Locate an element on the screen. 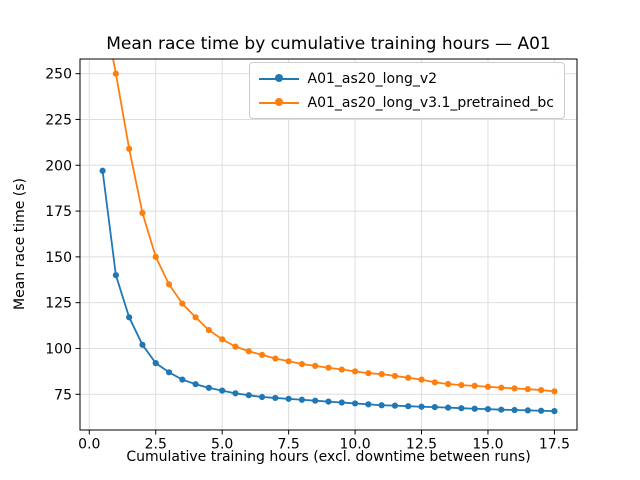 This screenshot has height=480, width=640. x-tick-label: 5.0 is located at coordinates (222, 445).